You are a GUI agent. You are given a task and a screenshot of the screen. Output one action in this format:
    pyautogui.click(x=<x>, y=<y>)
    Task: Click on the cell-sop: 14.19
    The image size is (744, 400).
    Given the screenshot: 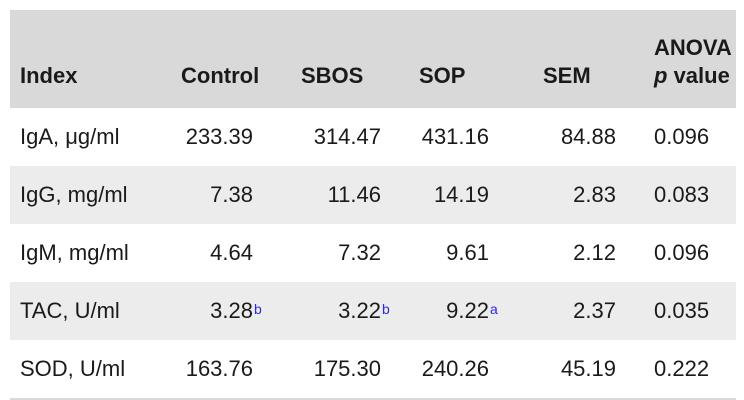 What is the action you would take?
    pyautogui.click(x=470, y=195)
    